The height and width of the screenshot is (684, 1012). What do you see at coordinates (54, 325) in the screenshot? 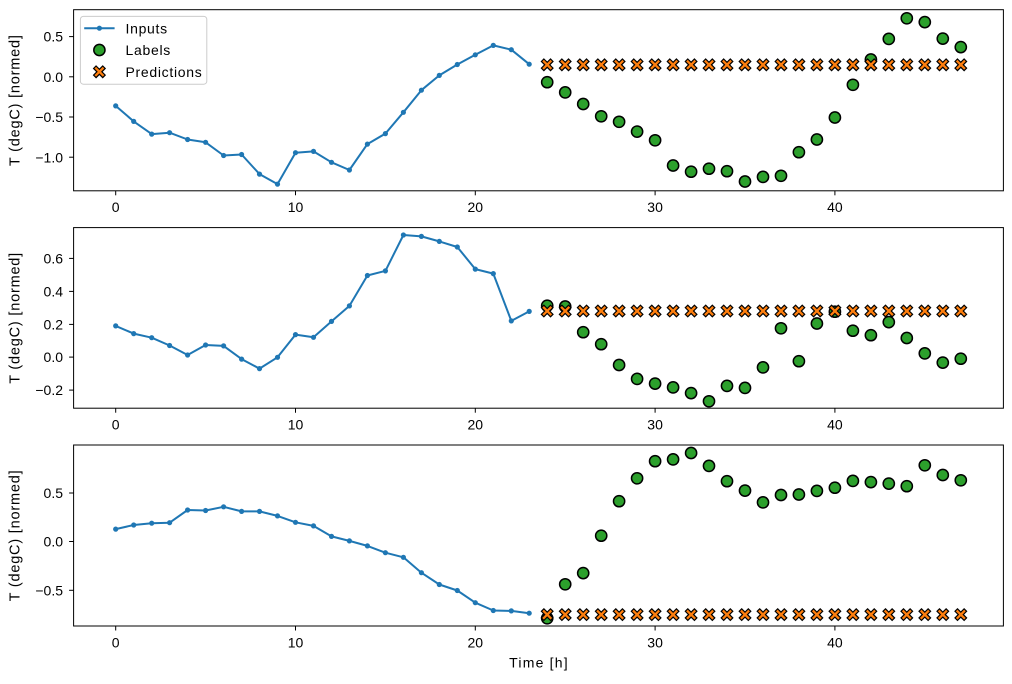
I see `svg-text: 0.2` at bounding box center [54, 325].